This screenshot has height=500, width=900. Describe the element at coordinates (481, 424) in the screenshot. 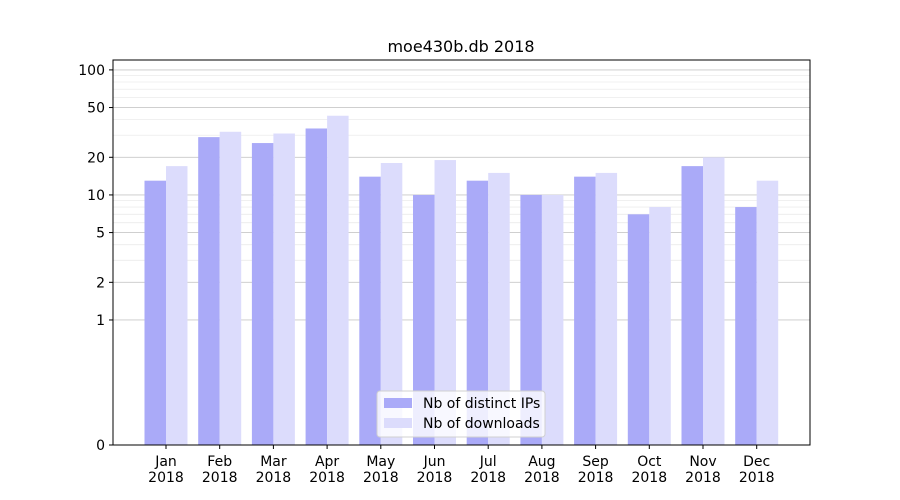

I see `legend-label: Nb of downloads` at that location.